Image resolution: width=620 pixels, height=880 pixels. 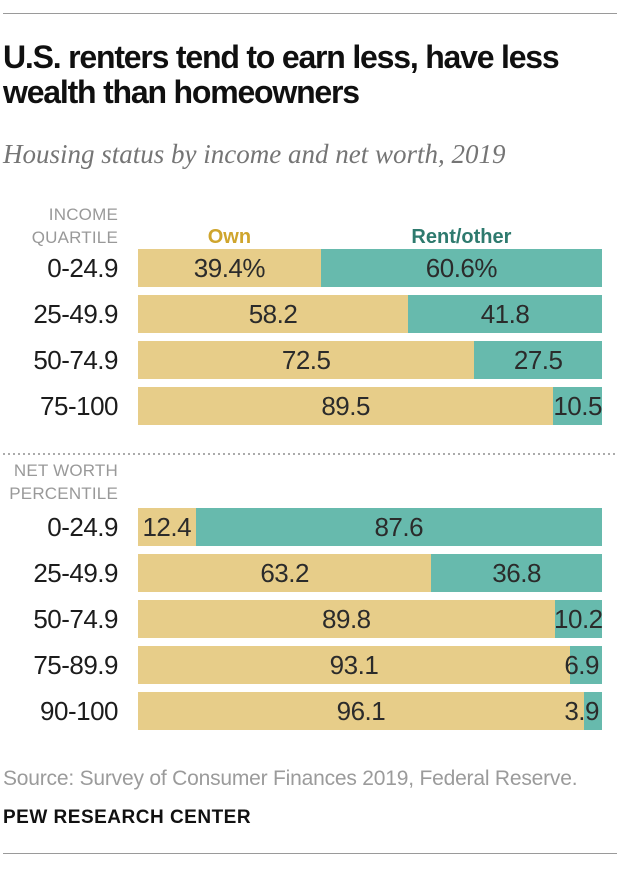 I want to click on own-segment: 72.5, so click(x=306, y=360).